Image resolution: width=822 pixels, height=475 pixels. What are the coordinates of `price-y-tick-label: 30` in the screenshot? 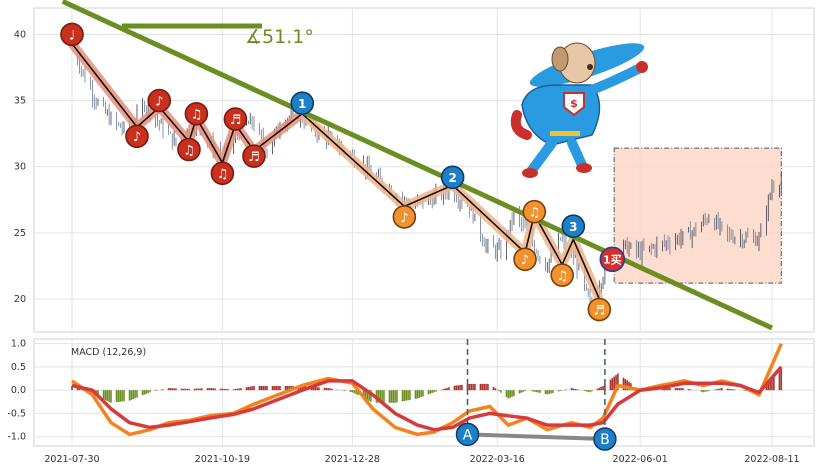 It's located at (20, 167).